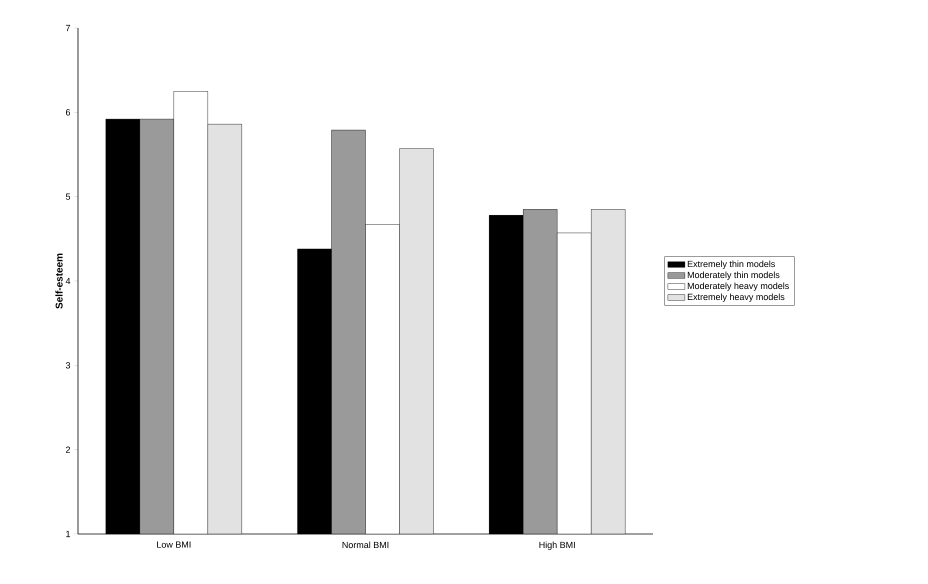 This screenshot has height=584, width=928. Describe the element at coordinates (68, 534) in the screenshot. I see `y-tick-label: 1` at that location.